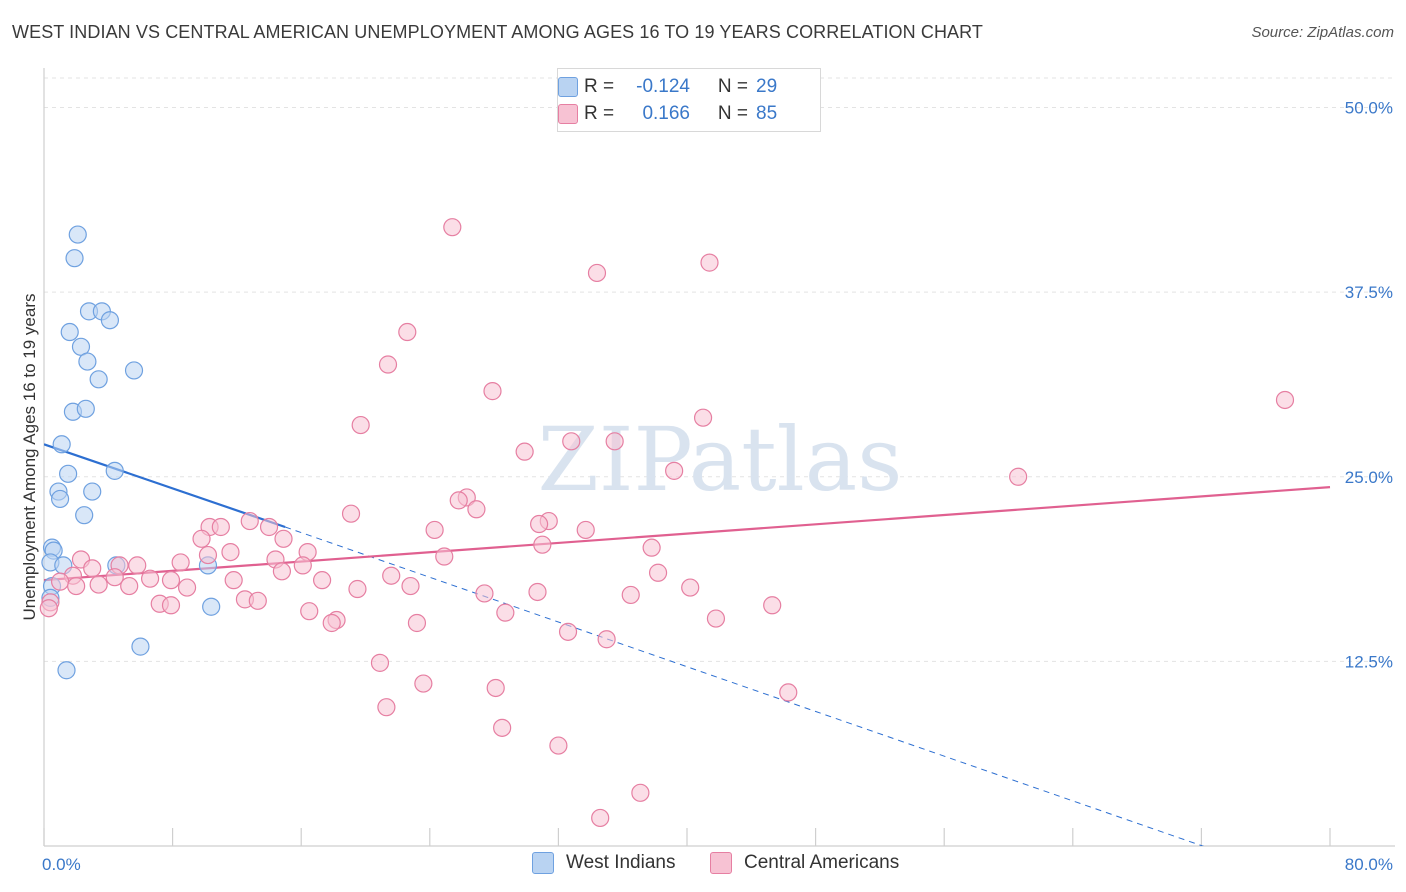 The image size is (1406, 892). I want to click on legend-swatch-central-americans, so click(568, 114).